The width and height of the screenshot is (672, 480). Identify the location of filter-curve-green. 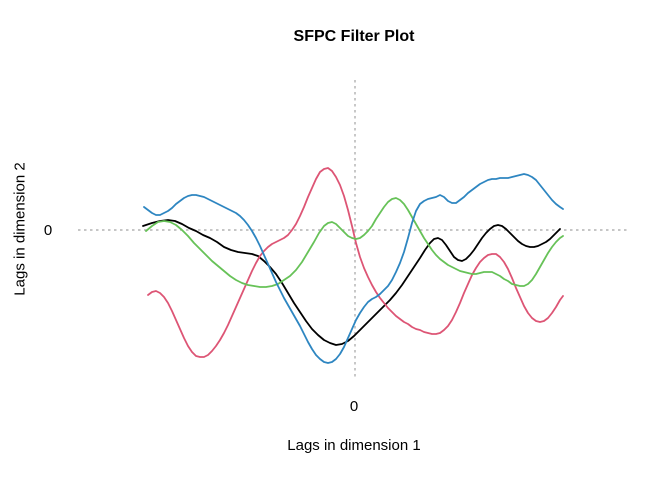
(354, 242).